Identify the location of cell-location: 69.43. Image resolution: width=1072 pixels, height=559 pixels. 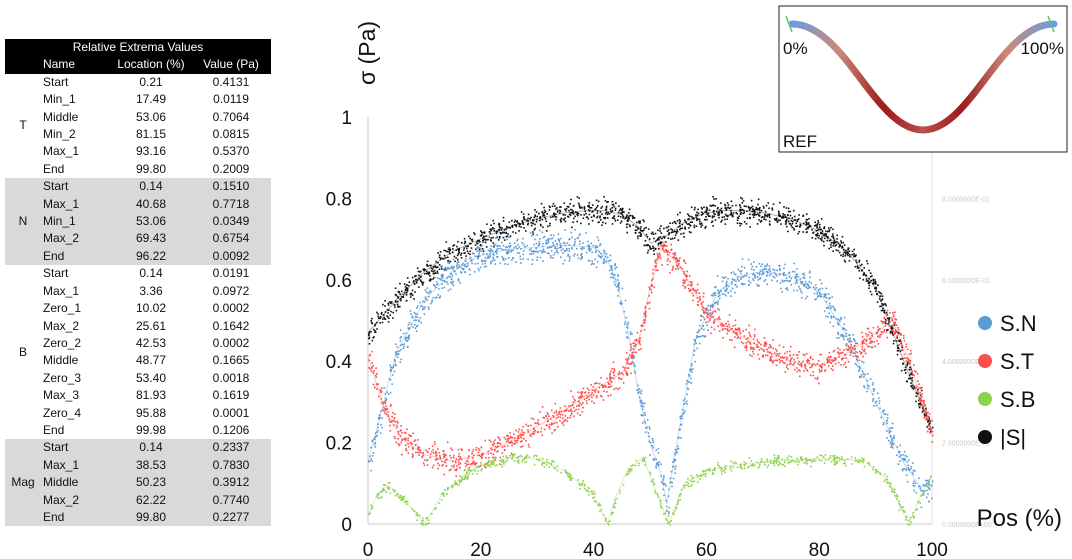
(151, 239).